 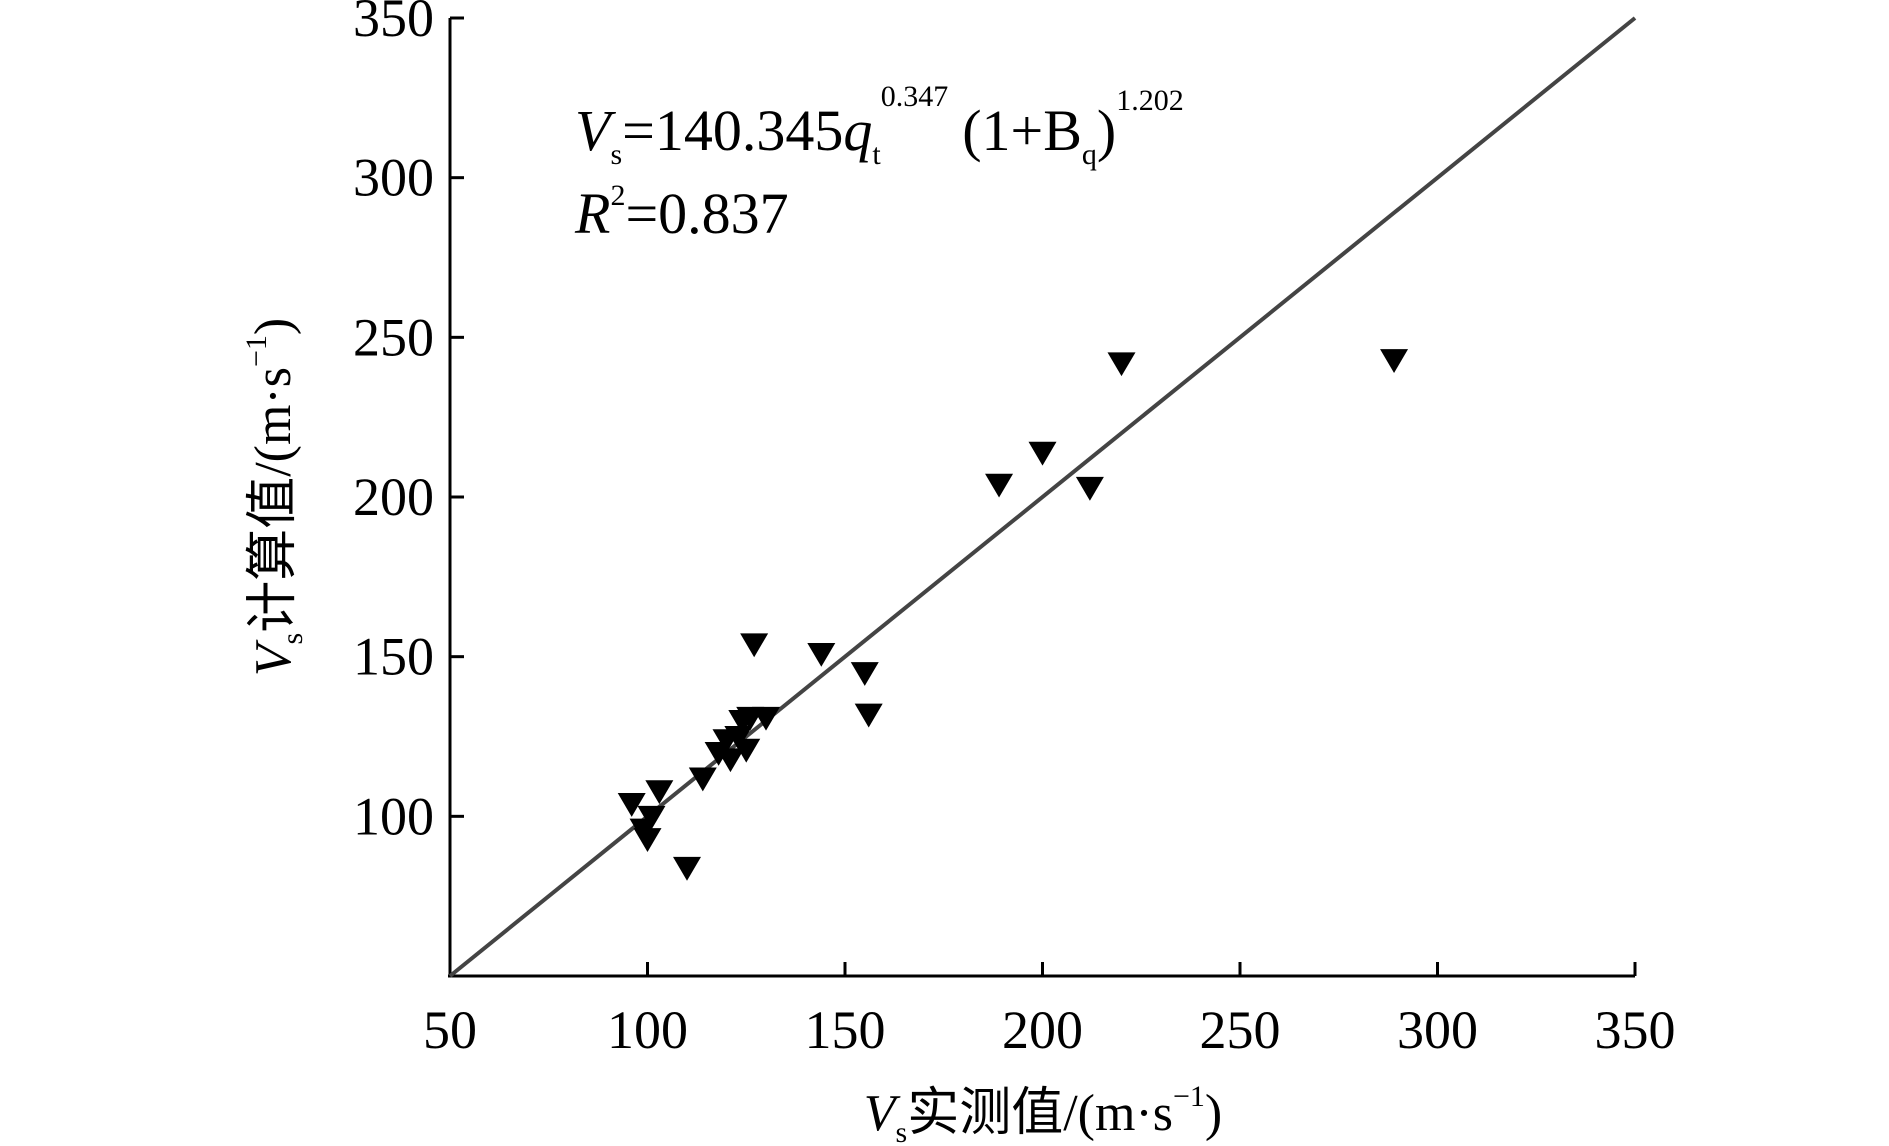 What do you see at coordinates (681, 212) in the screenshot?
I see `r-squared-annotation: R2=0.837` at bounding box center [681, 212].